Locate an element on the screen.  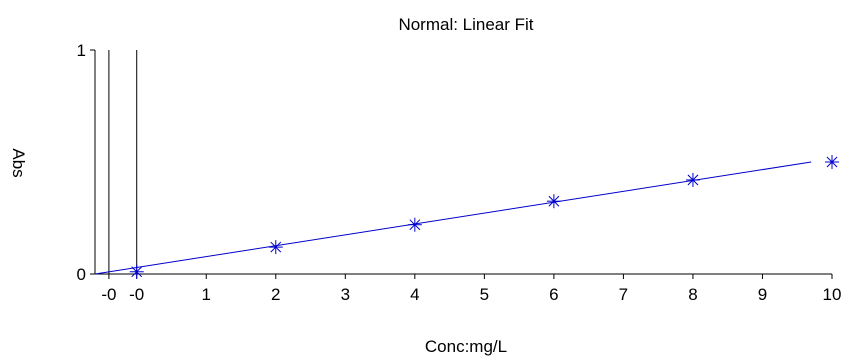
y-axis-label: Abs is located at coordinates (18, 162).